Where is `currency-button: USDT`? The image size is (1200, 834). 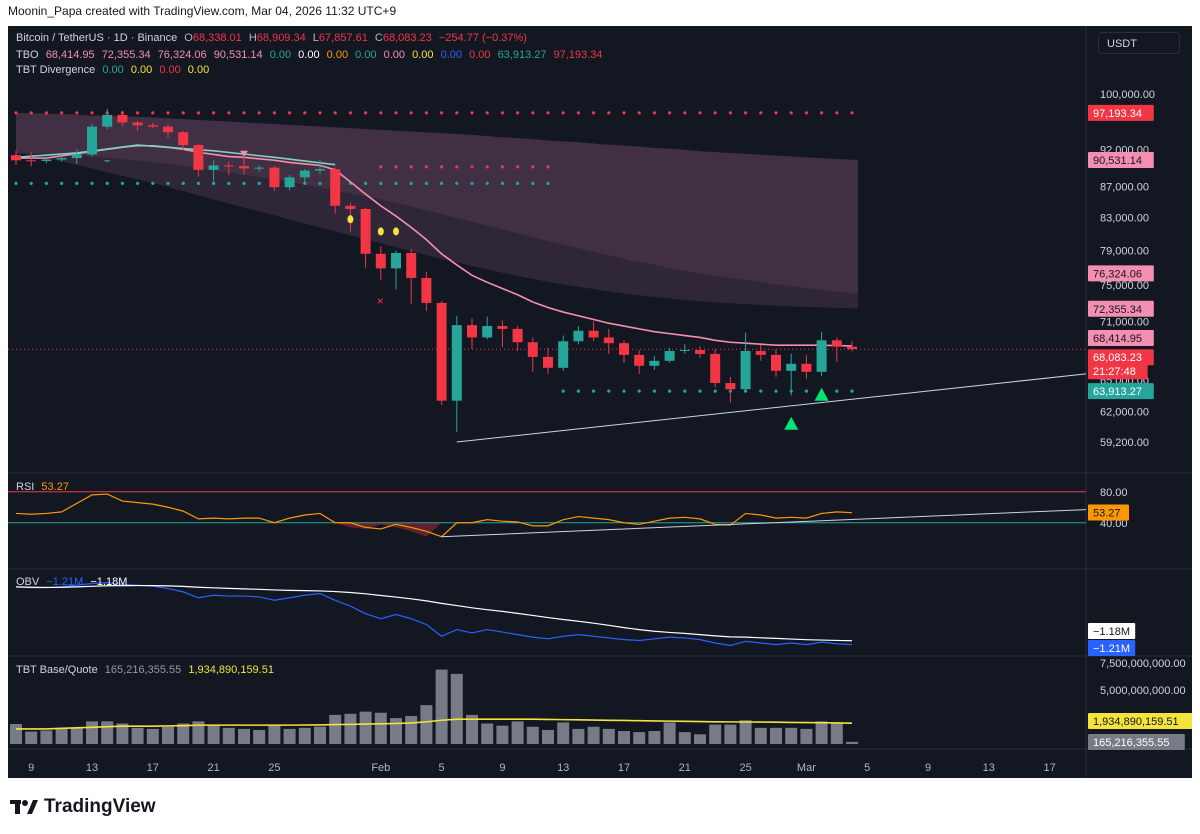 currency-button: USDT is located at coordinates (1139, 43).